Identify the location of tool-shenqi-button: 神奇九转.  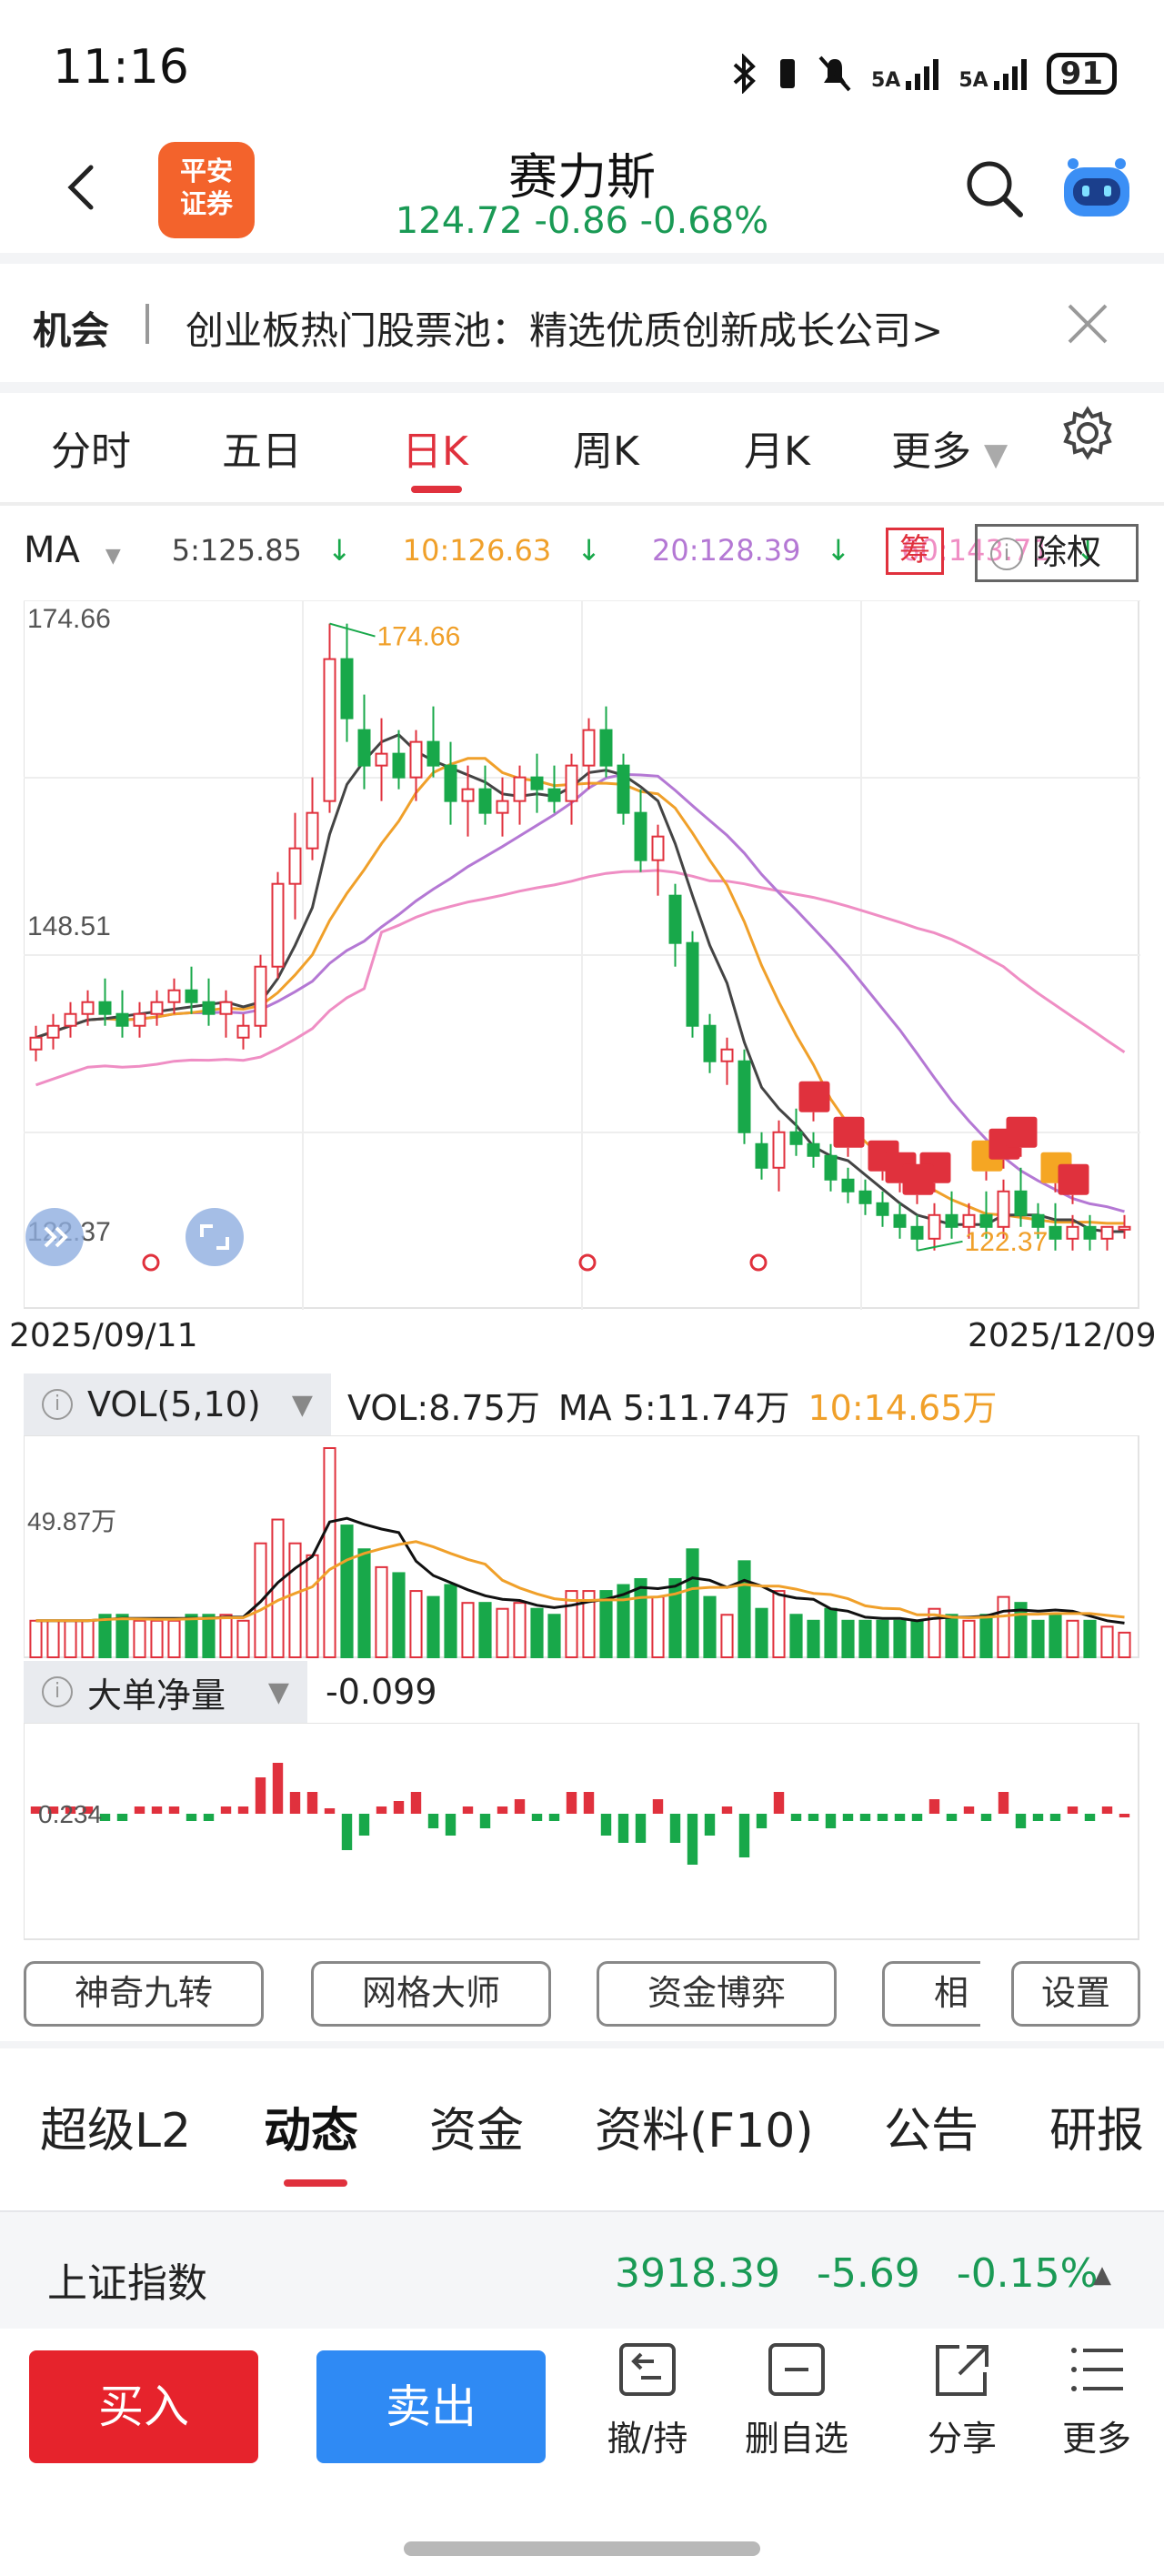
(144, 1994).